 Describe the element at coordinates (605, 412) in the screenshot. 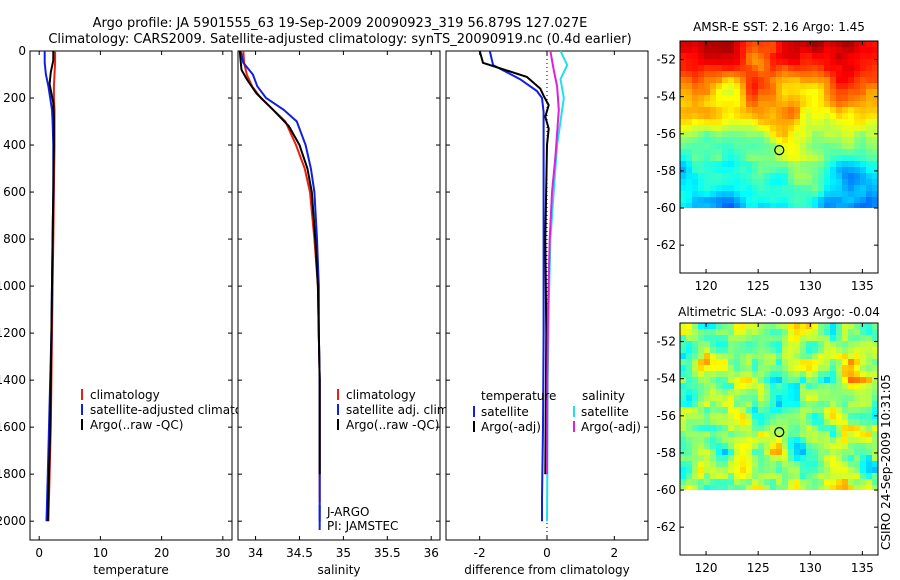

I see `legend-entry: satellite` at that location.